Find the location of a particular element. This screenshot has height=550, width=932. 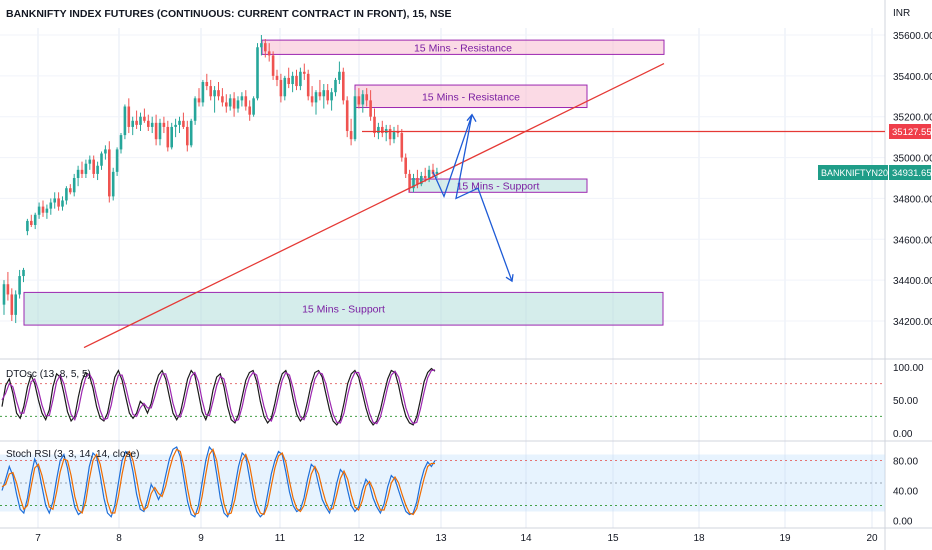

symbol-tag-bg is located at coordinates (853, 172).